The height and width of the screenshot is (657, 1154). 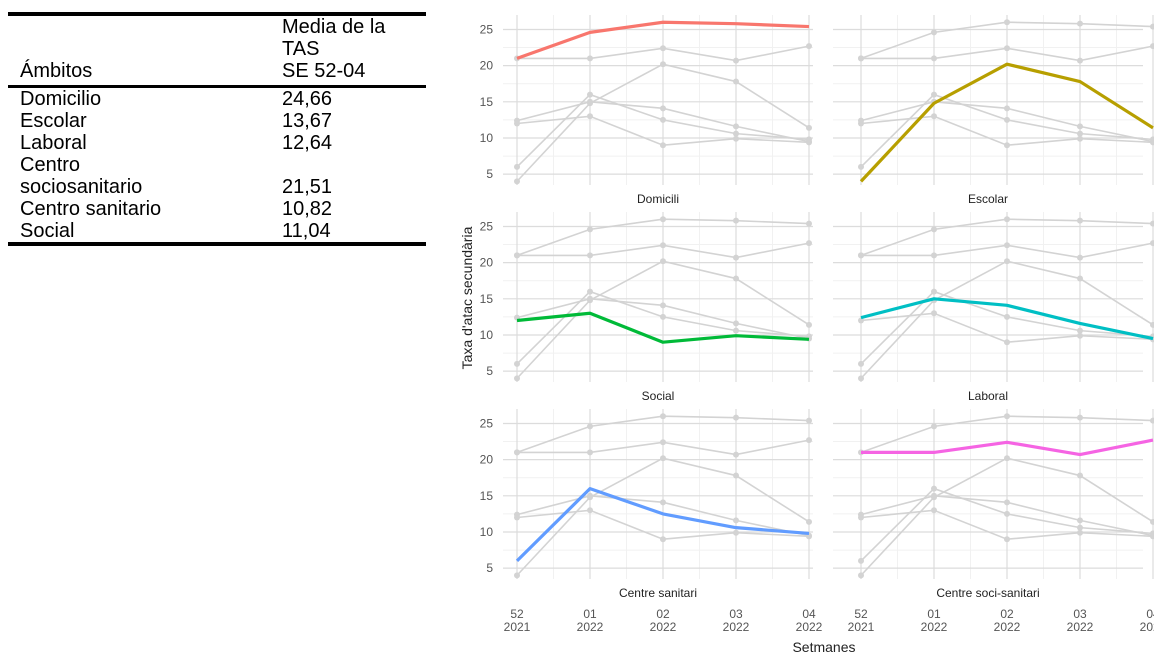 I want to click on y-axis-title: Taxa d'atac secundària, so click(x=467, y=297).